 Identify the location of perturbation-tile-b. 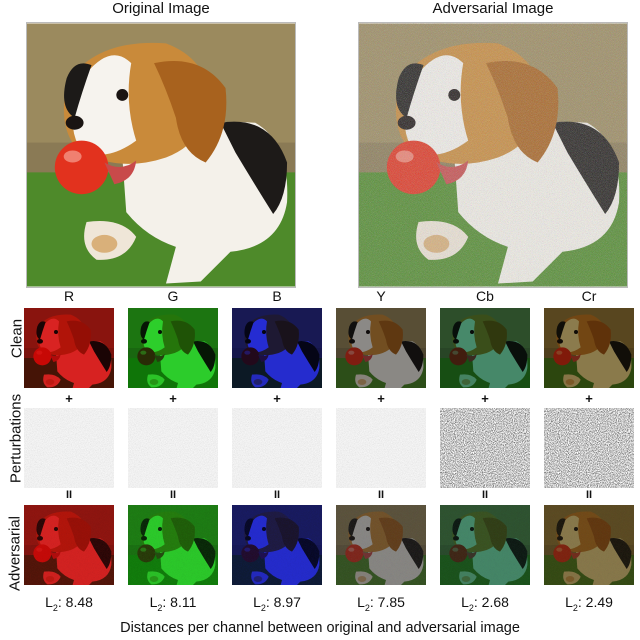
(277, 448).